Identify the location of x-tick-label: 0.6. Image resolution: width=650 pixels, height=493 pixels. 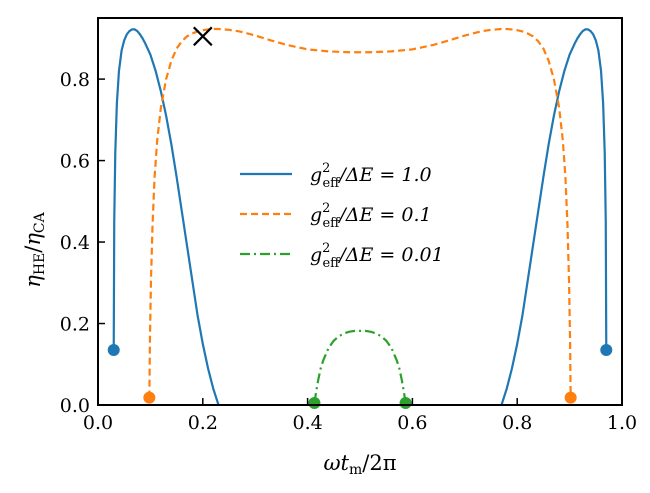
(412, 423).